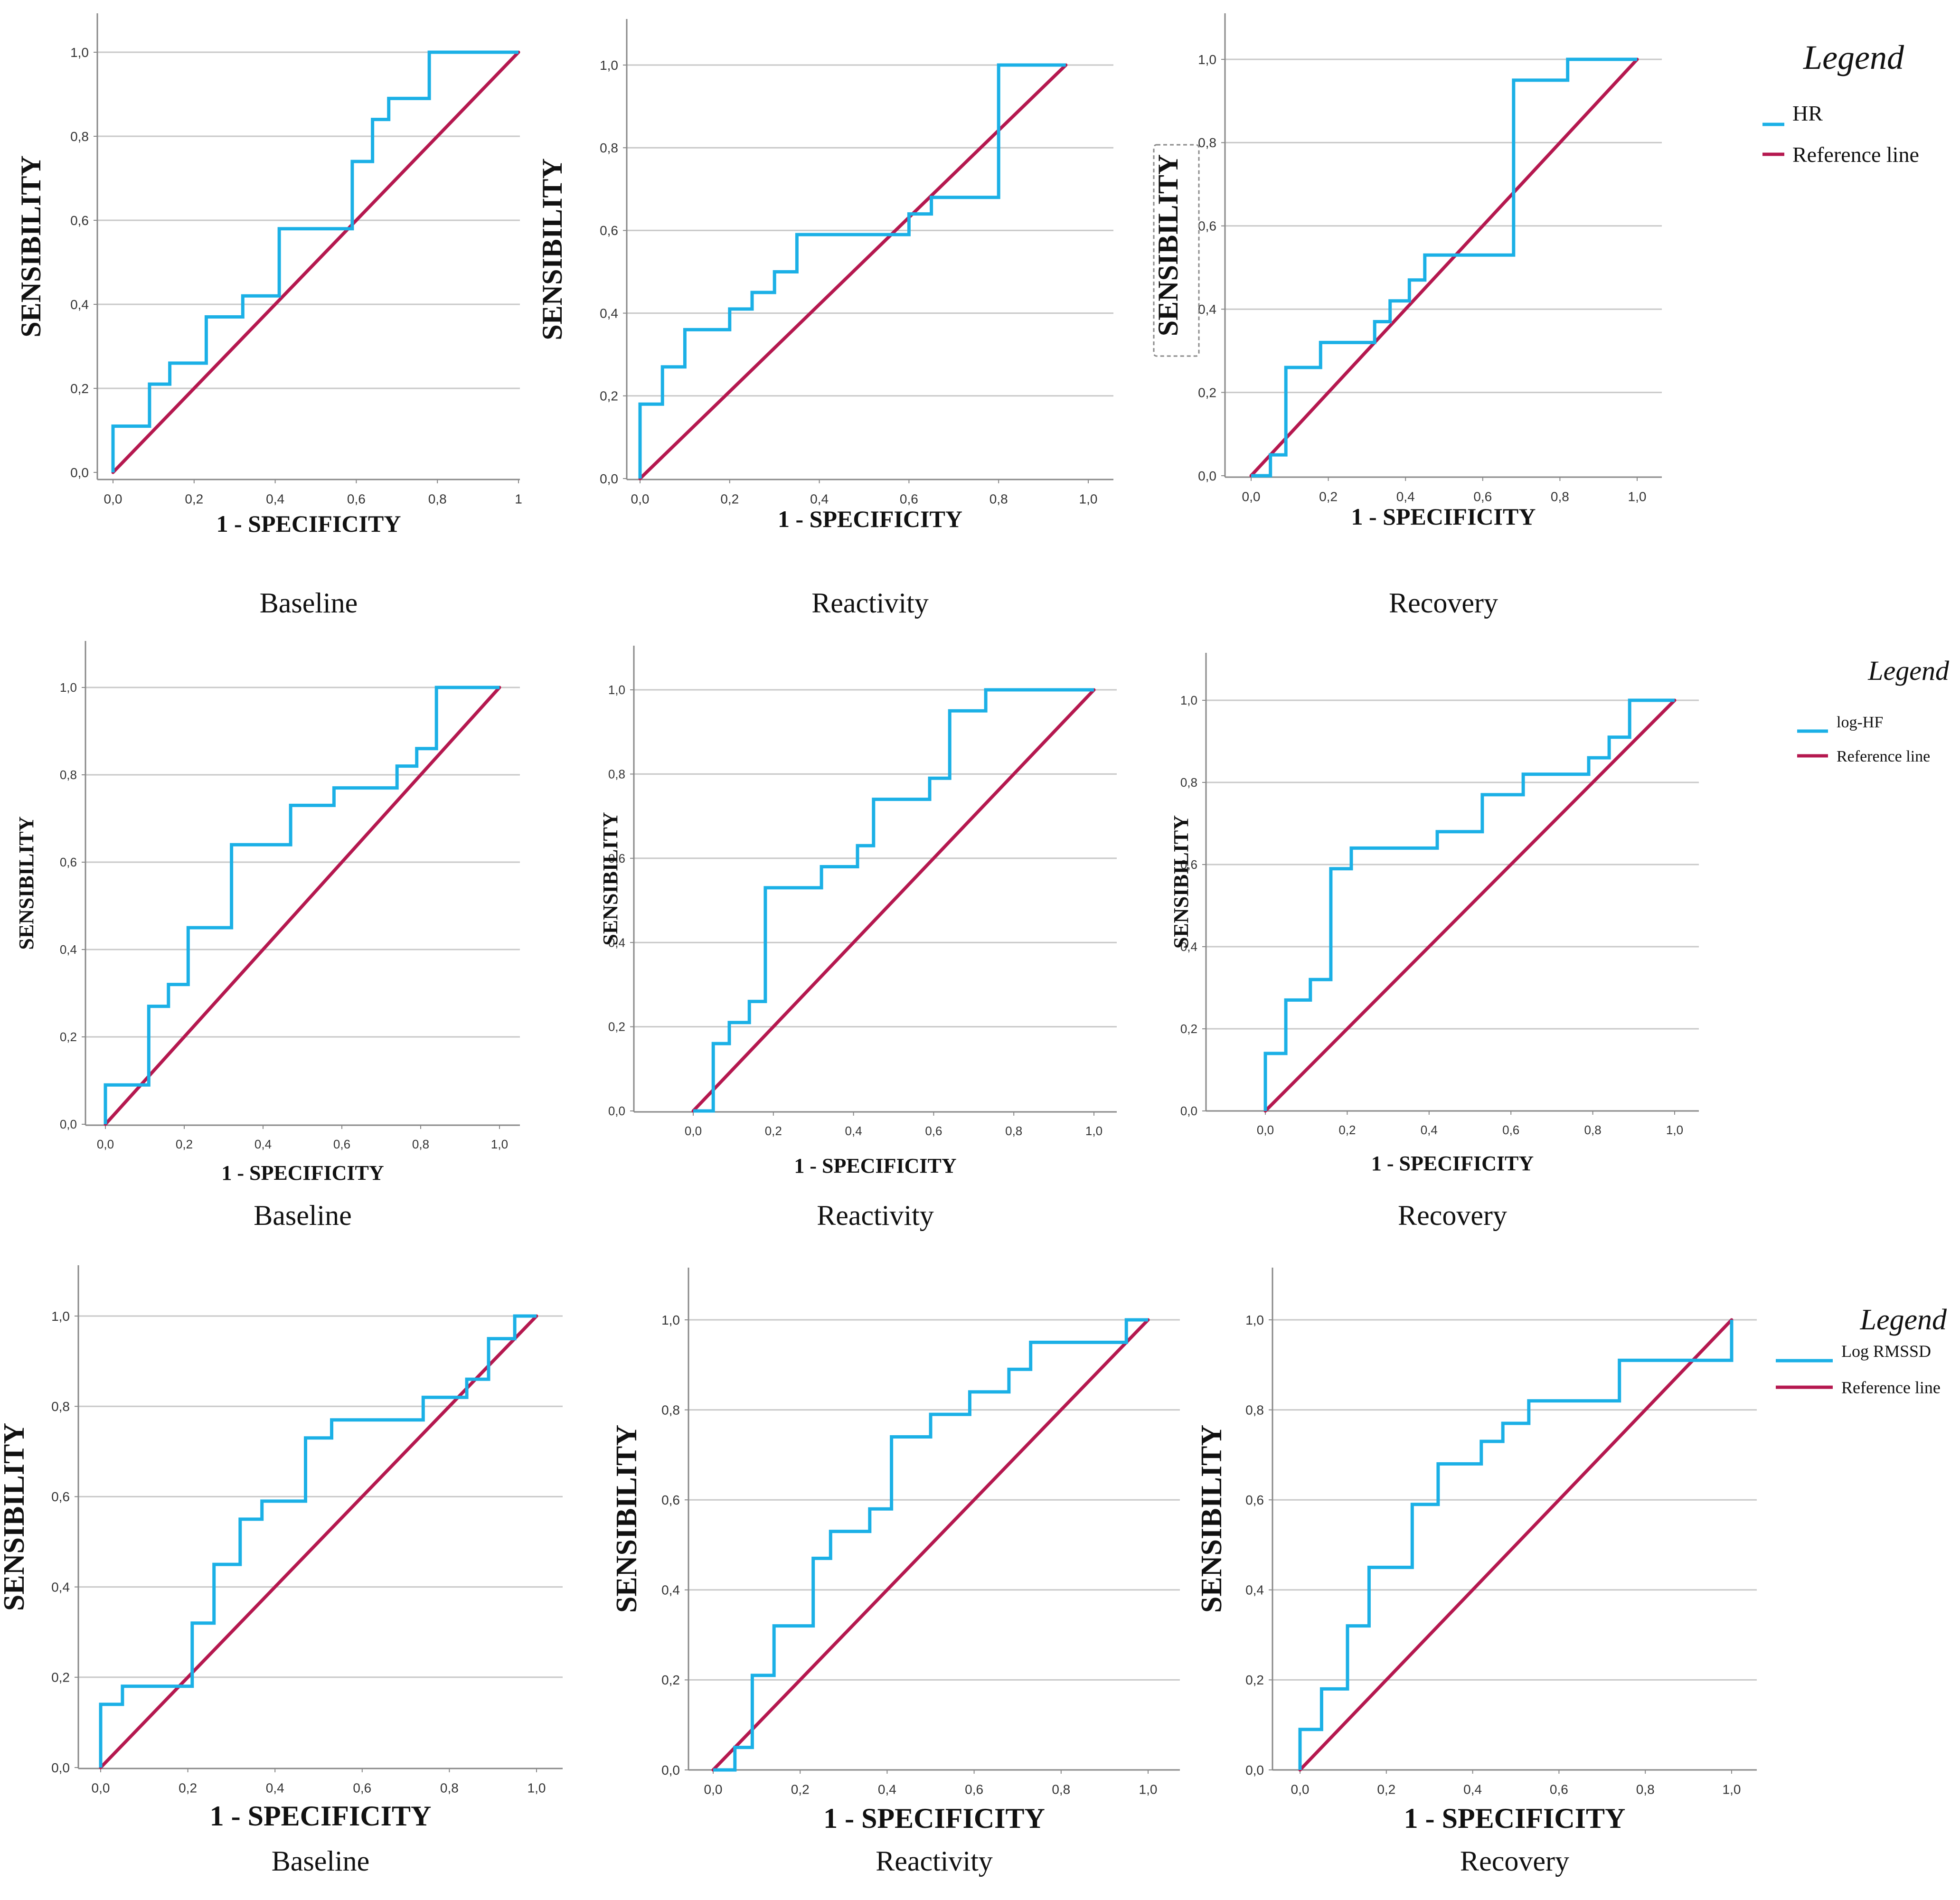  I want to click on legend-3: Legend Log RMSSD Reference line, so click(1861, 1350).